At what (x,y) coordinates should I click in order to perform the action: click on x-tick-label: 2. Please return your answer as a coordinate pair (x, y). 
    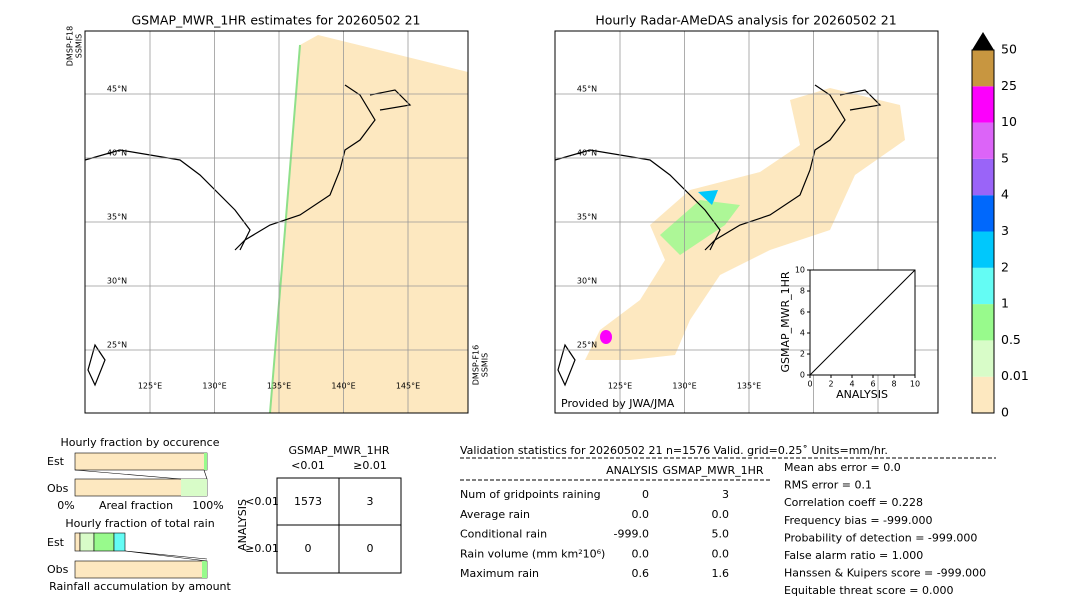
    Looking at the image, I should click on (830, 384).